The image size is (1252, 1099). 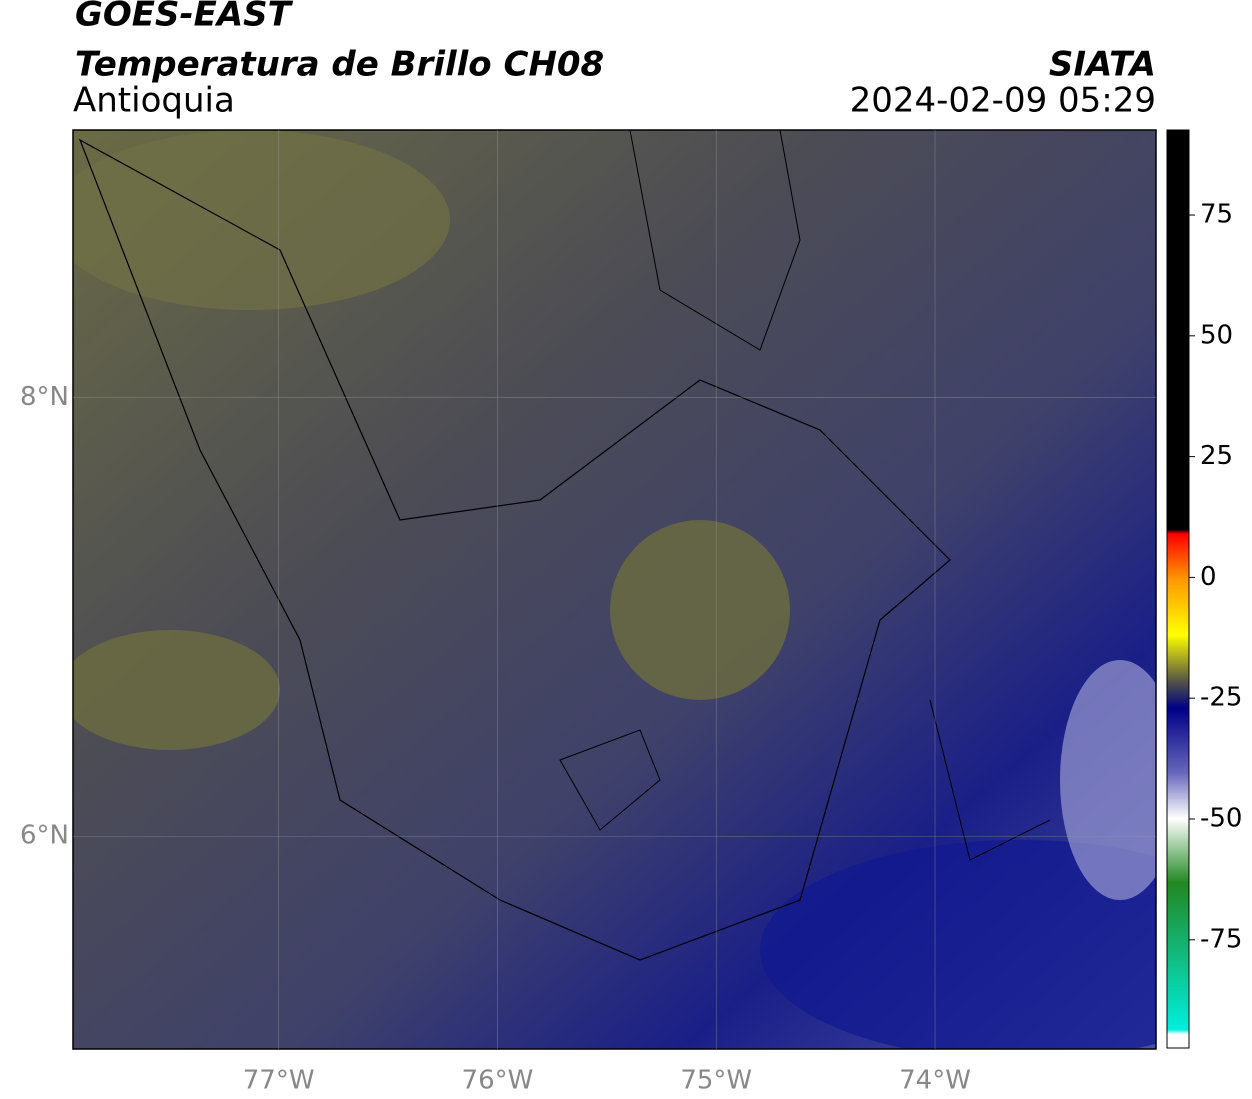 What do you see at coordinates (1221, 698) in the screenshot?
I see `colorbar-tick-label: -25` at bounding box center [1221, 698].